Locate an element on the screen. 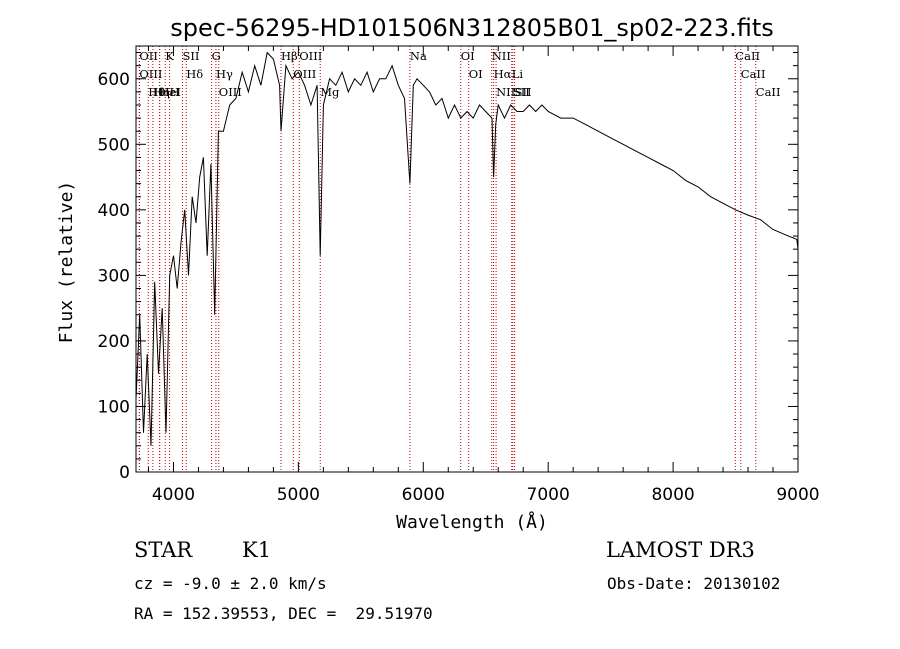 The height and width of the screenshot is (649, 900). line-label: HeI is located at coordinates (170, 92).